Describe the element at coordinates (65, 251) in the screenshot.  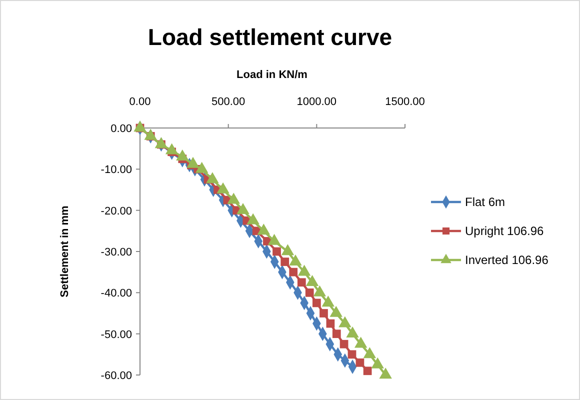
I see `y-axis-title: Settlement in mm` at that location.